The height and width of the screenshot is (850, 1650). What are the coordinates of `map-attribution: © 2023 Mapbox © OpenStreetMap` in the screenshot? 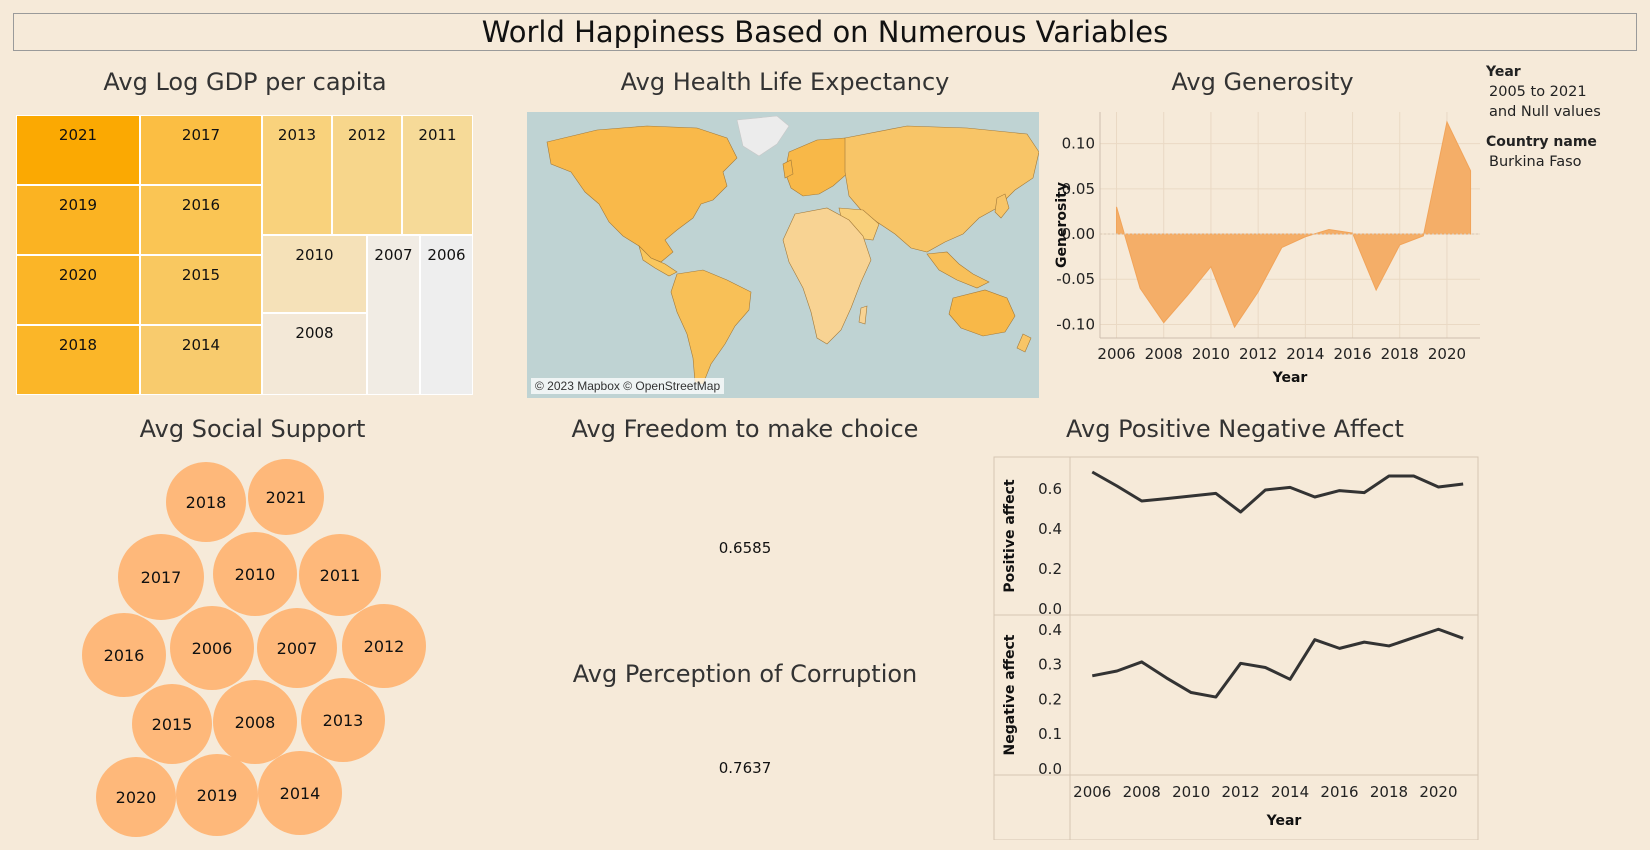 It's located at (628, 386).